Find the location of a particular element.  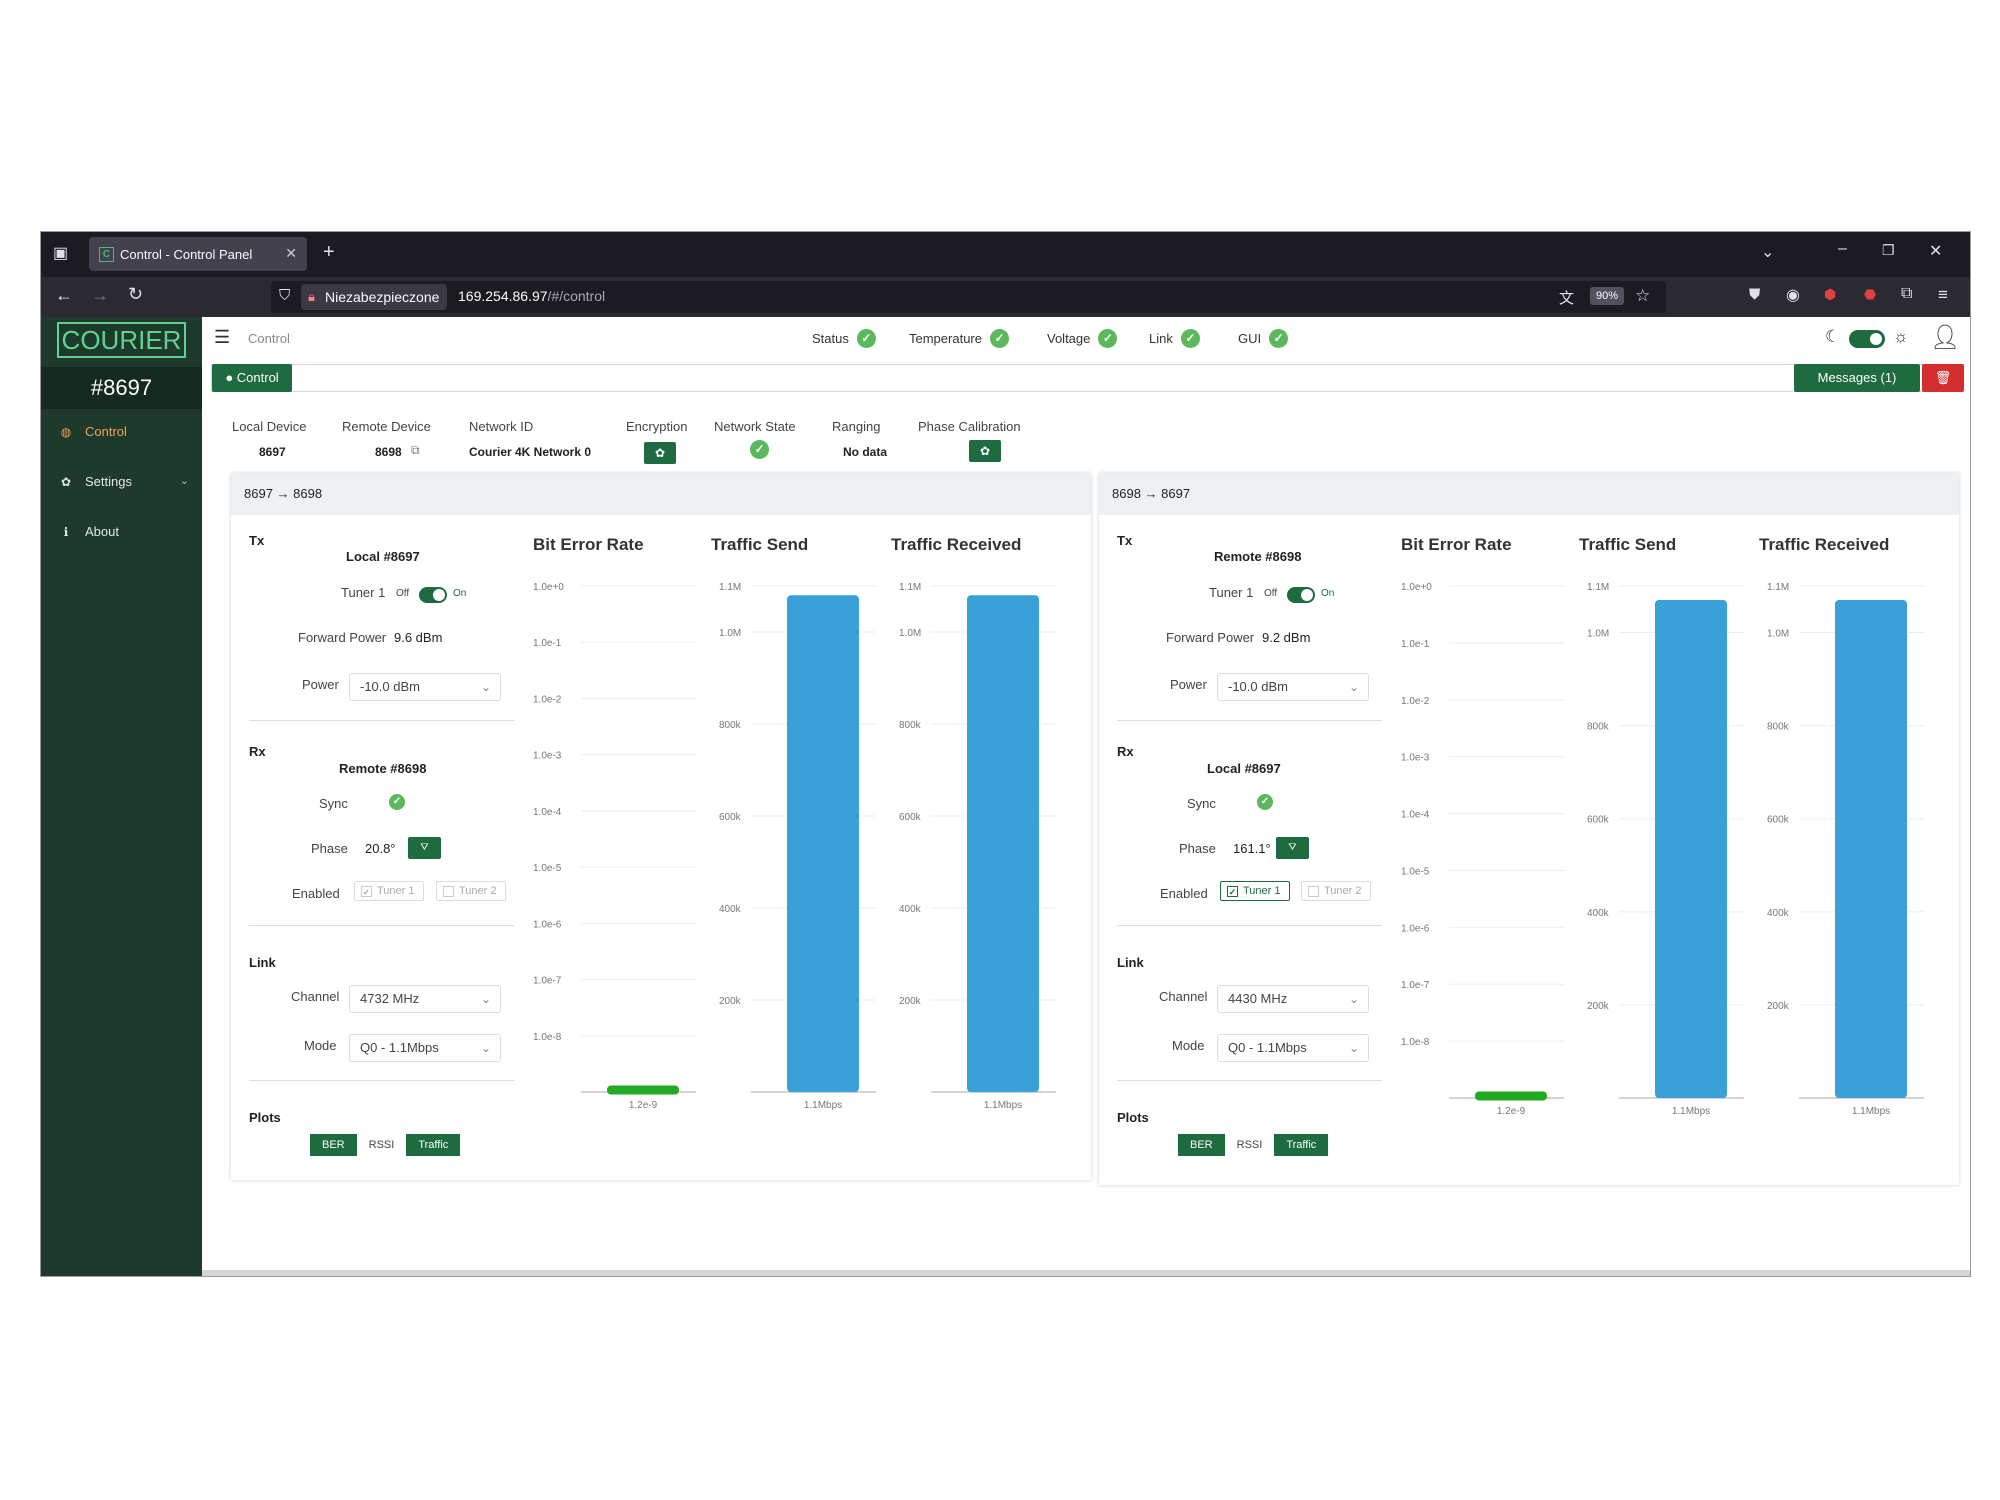

forward-icon: → is located at coordinates (100, 295).